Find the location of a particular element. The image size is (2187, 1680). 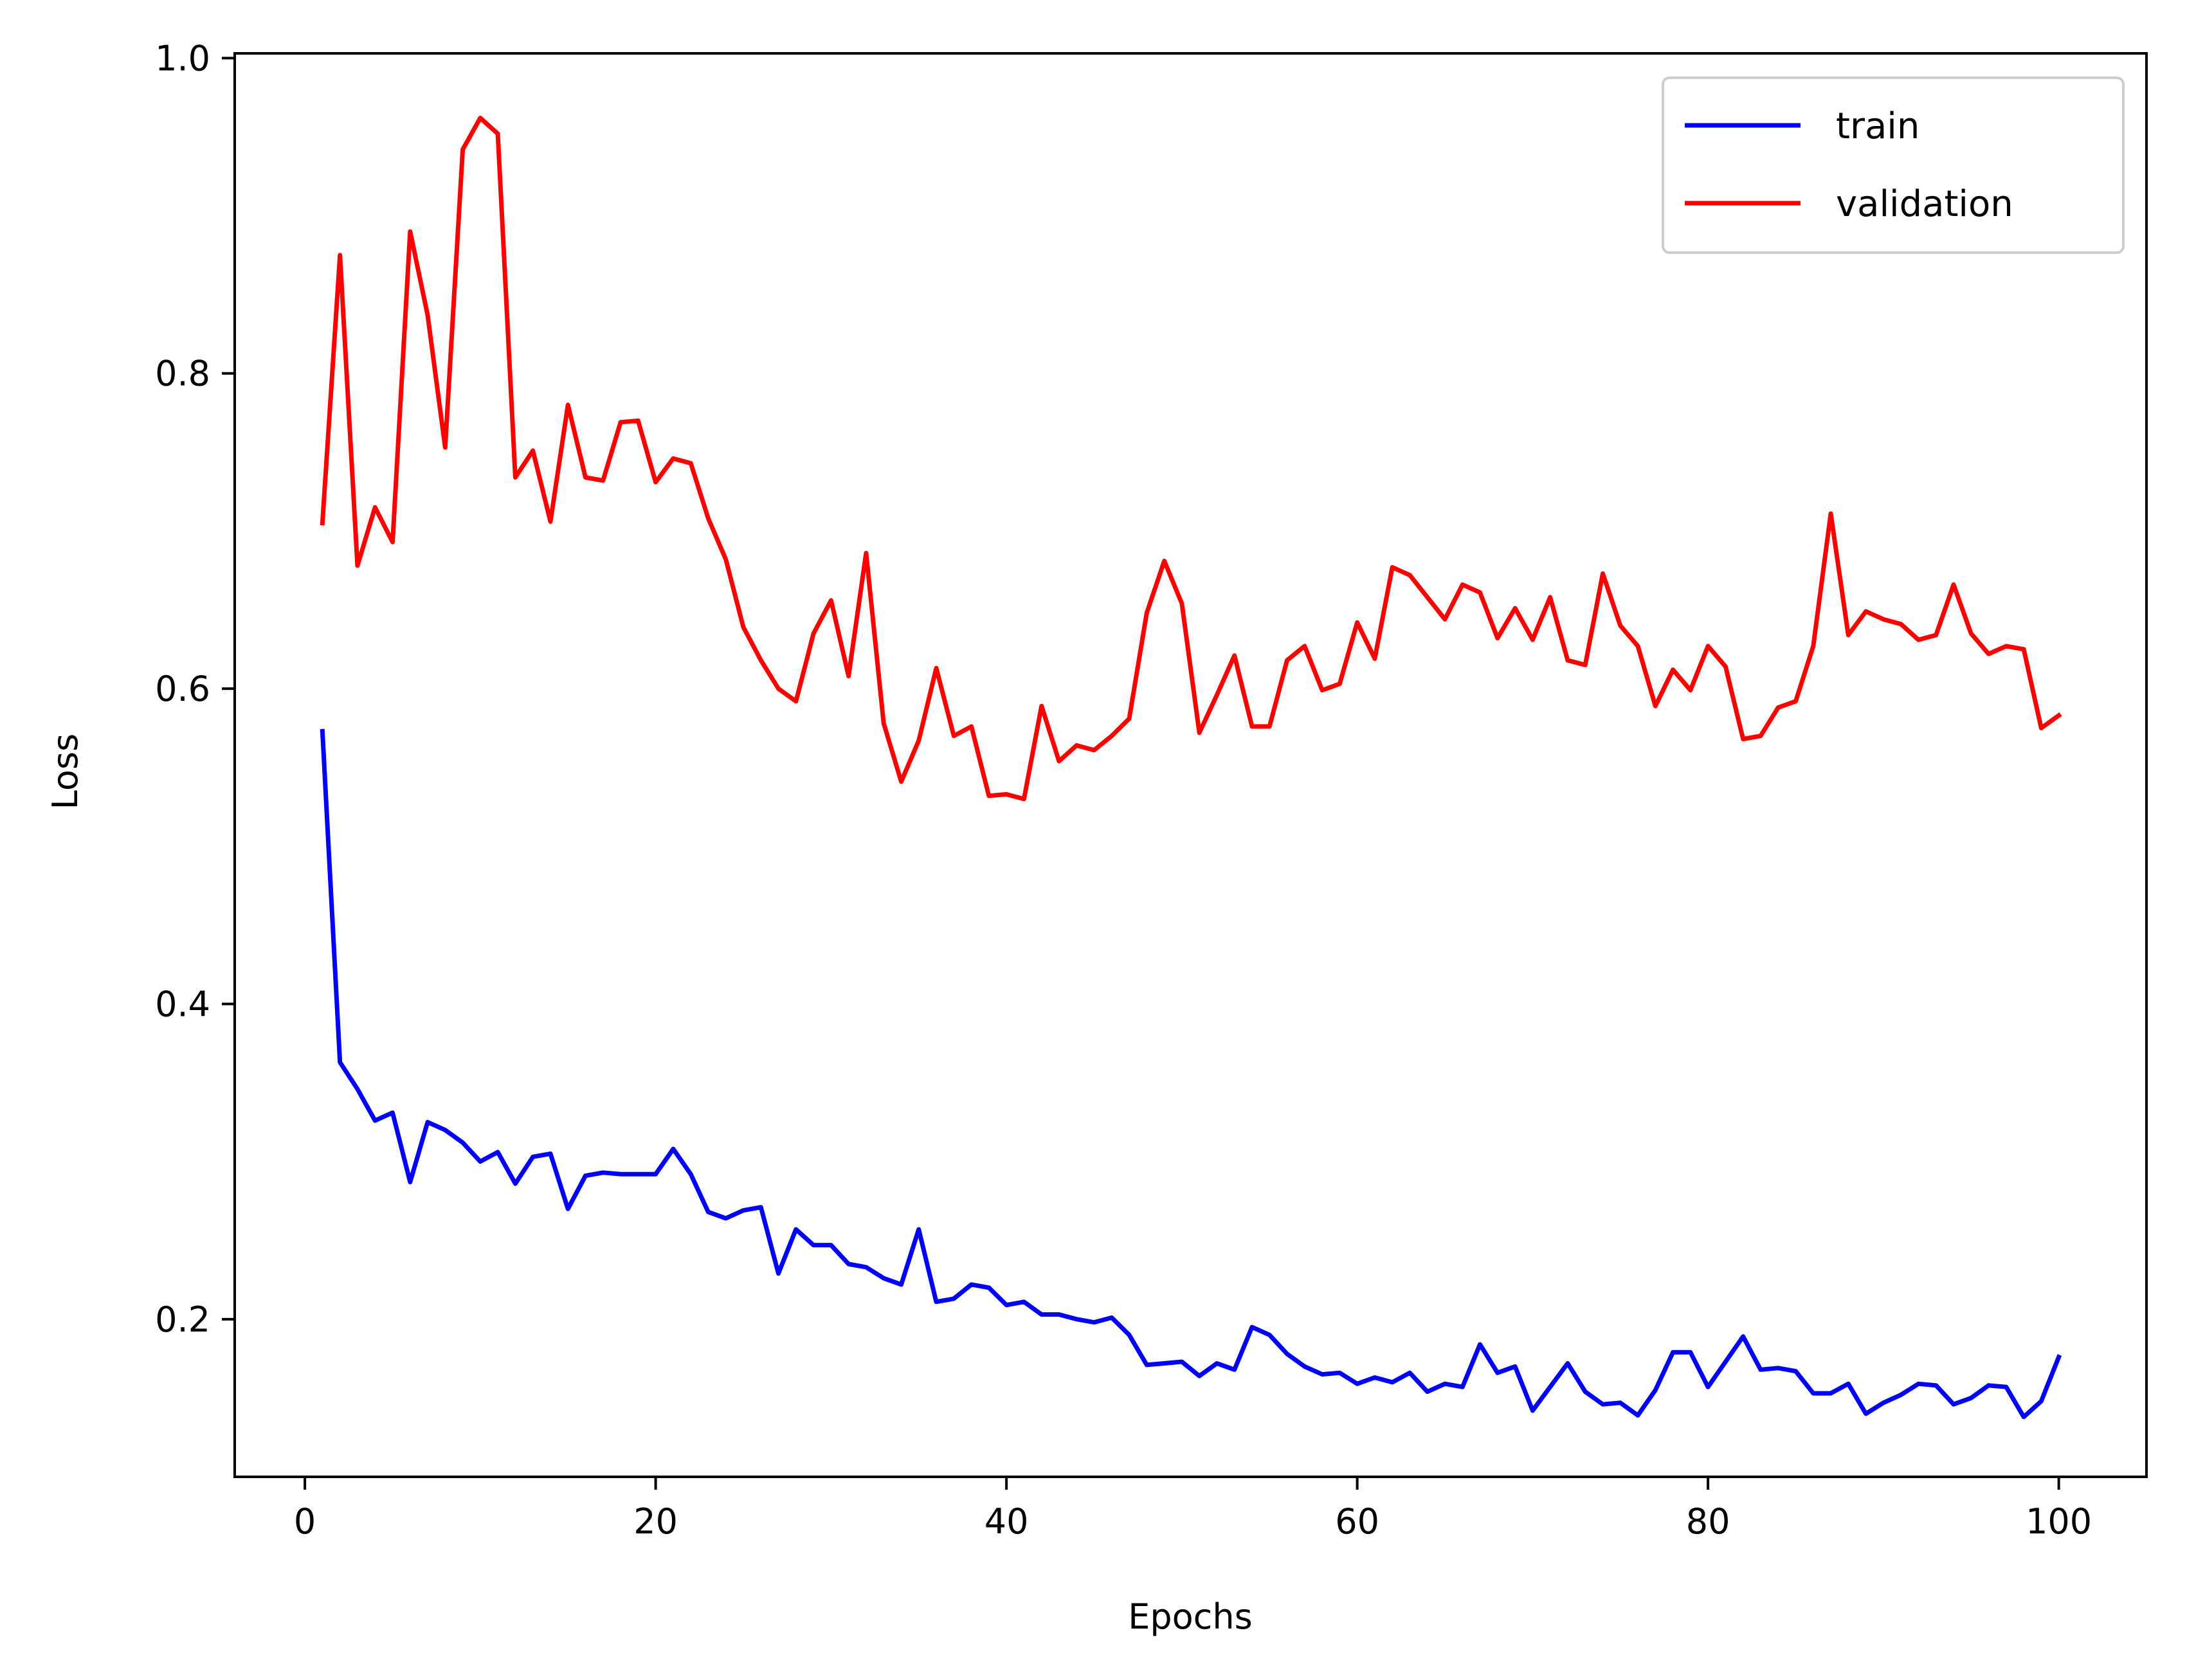

x-axis-ticks: 0 20 40 60 80 100 is located at coordinates (1193, 1510).